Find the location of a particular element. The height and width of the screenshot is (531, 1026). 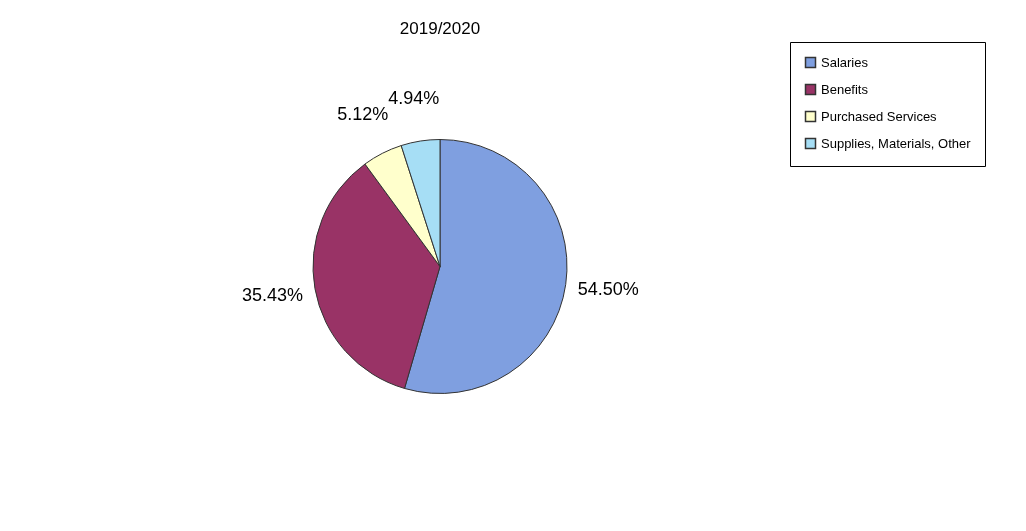

legend-label: Salaries is located at coordinates (845, 62).